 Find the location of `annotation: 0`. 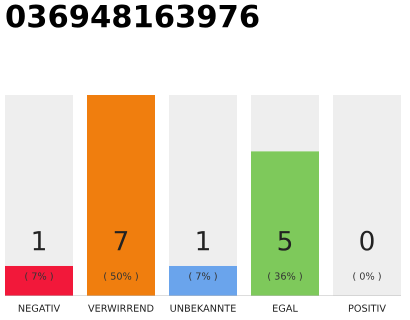

annotation: 0 is located at coordinates (367, 240).